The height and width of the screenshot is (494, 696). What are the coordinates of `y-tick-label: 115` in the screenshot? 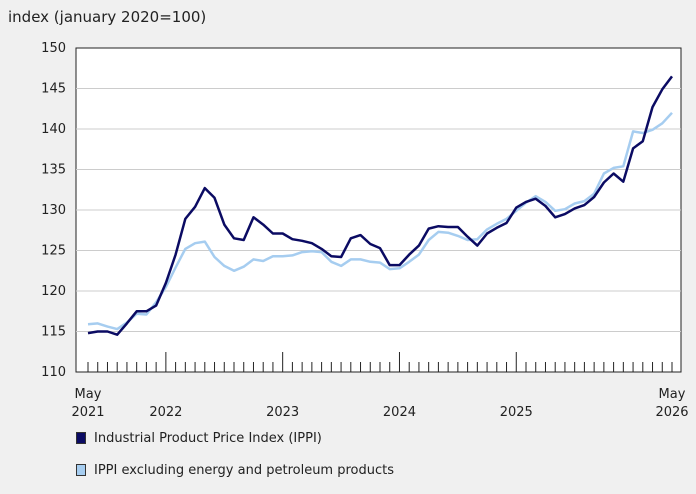 It's located at (53, 332).